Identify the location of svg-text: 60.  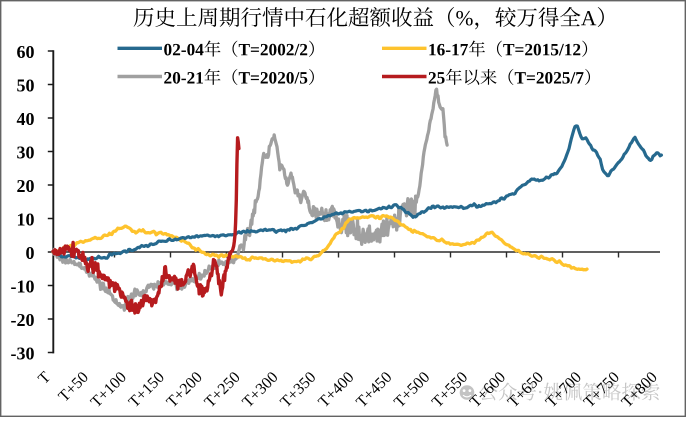
(26, 52).